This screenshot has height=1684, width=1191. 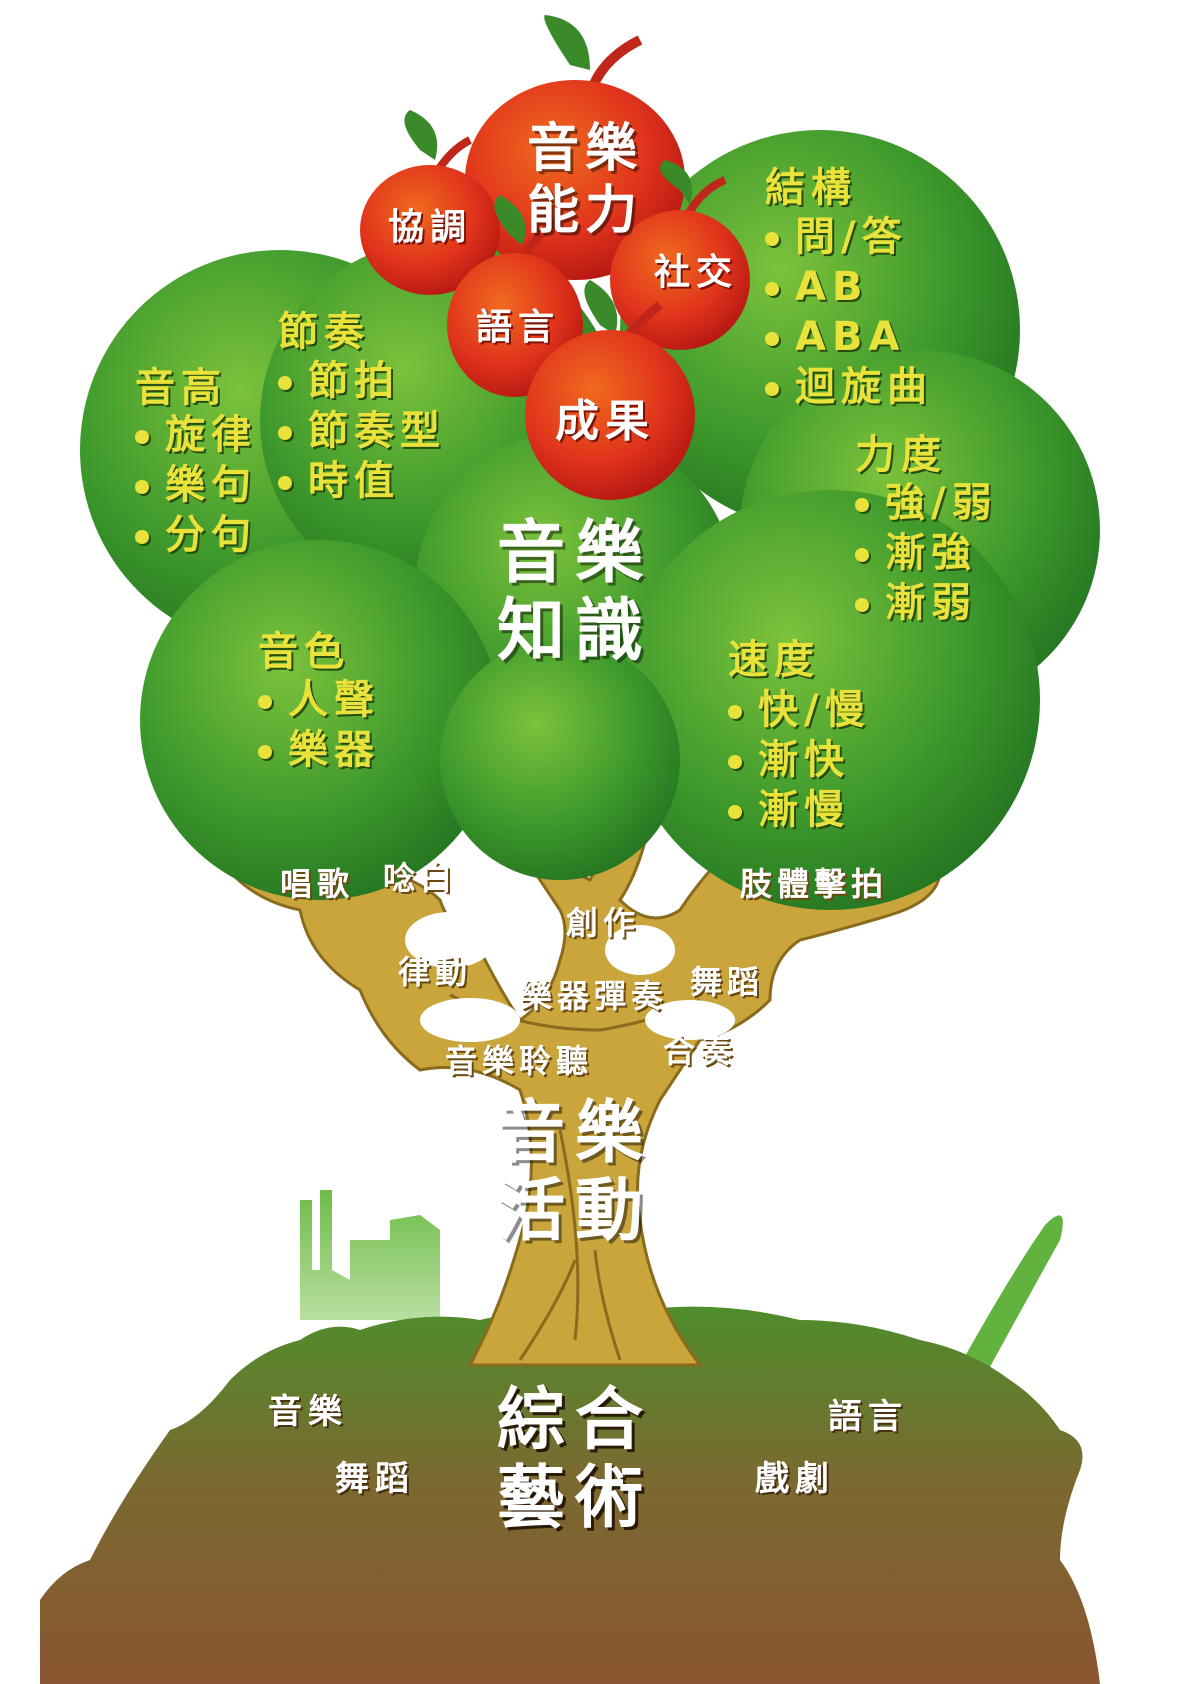 What do you see at coordinates (774, 660) in the screenshot?
I see `tempo-title: 速度` at bounding box center [774, 660].